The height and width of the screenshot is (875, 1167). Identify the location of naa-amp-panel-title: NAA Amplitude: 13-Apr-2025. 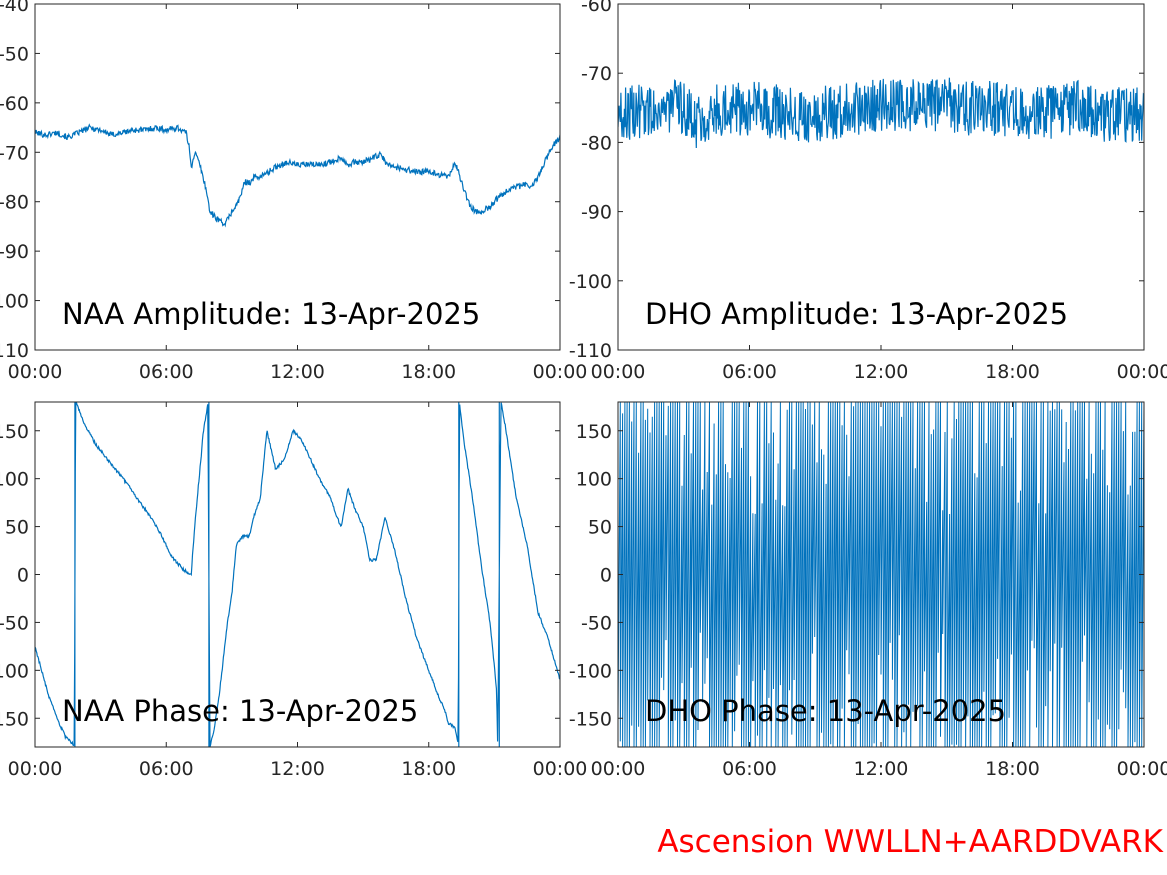
(271, 314).